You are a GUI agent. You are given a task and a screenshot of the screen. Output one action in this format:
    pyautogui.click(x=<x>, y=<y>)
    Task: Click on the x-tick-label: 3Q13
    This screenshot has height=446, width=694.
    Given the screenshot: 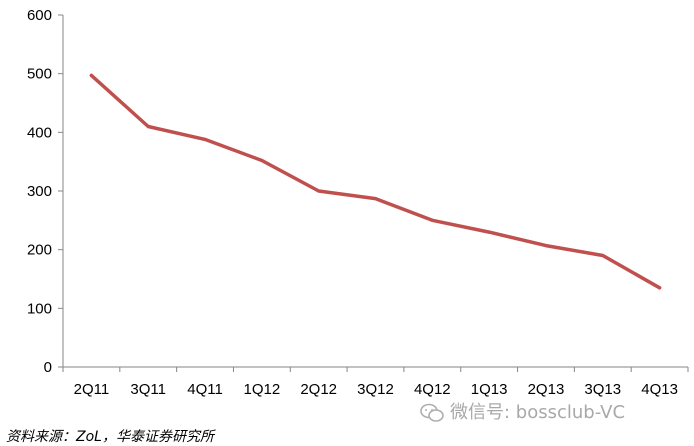 What is the action you would take?
    pyautogui.click(x=602, y=389)
    